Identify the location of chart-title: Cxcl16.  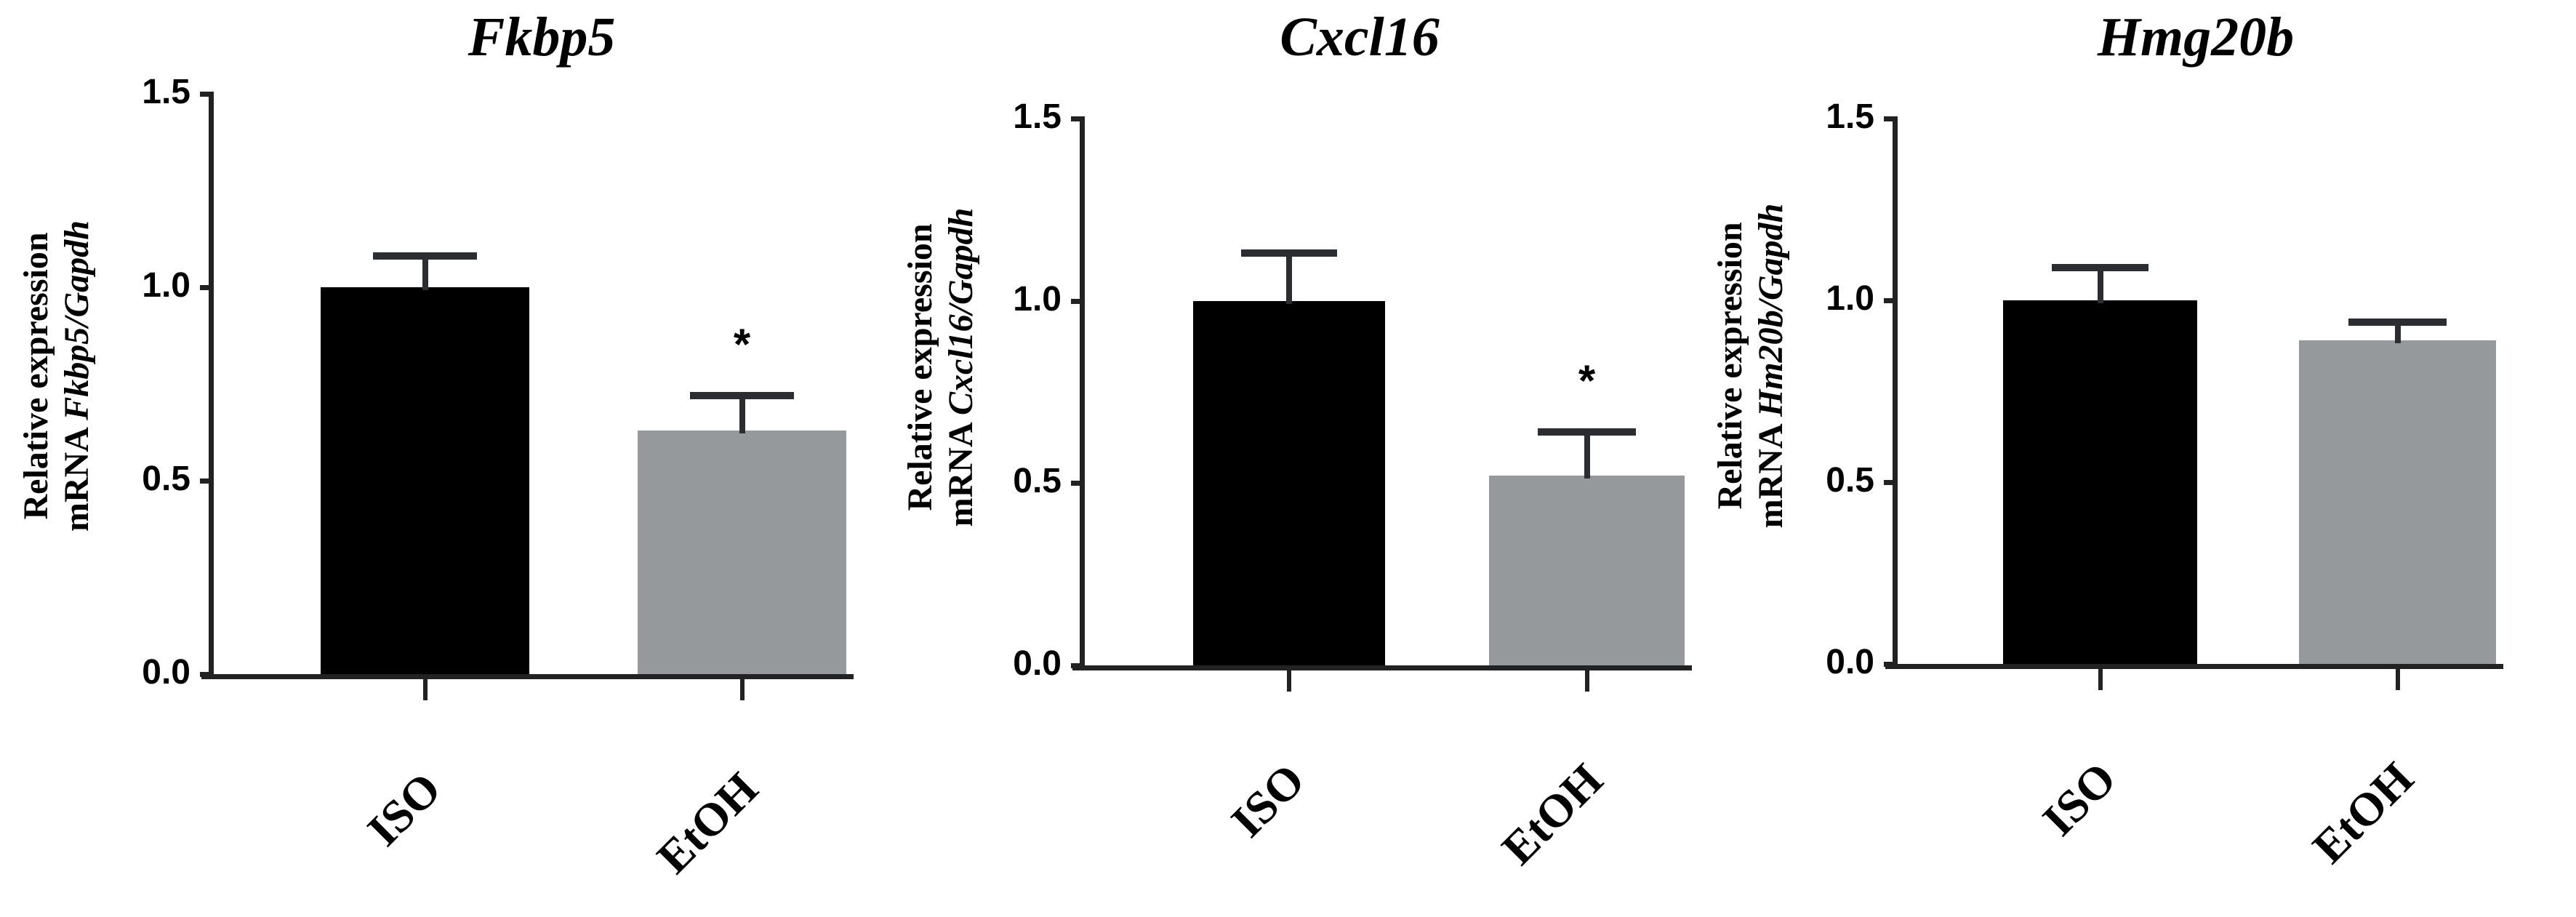
(1360, 37).